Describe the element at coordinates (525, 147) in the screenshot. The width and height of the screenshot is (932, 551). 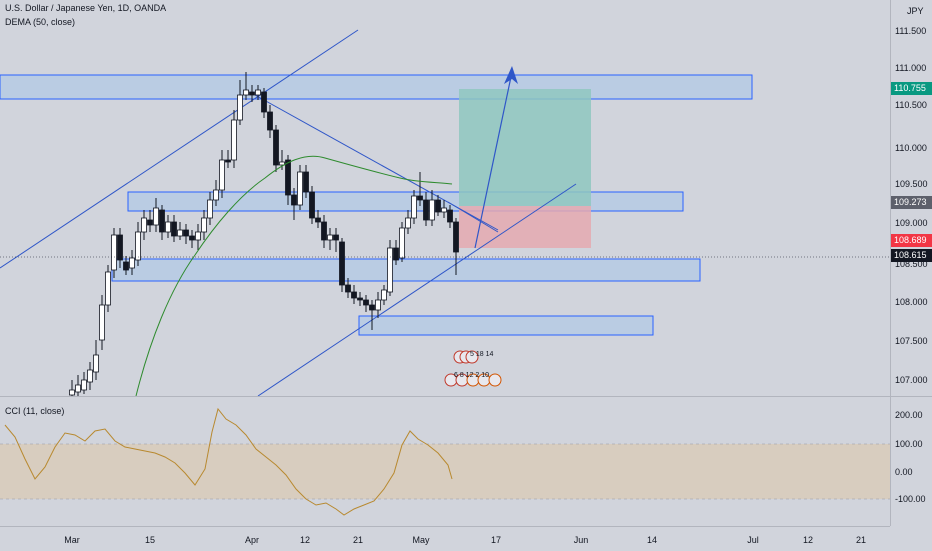
I see `long-position-target` at that location.